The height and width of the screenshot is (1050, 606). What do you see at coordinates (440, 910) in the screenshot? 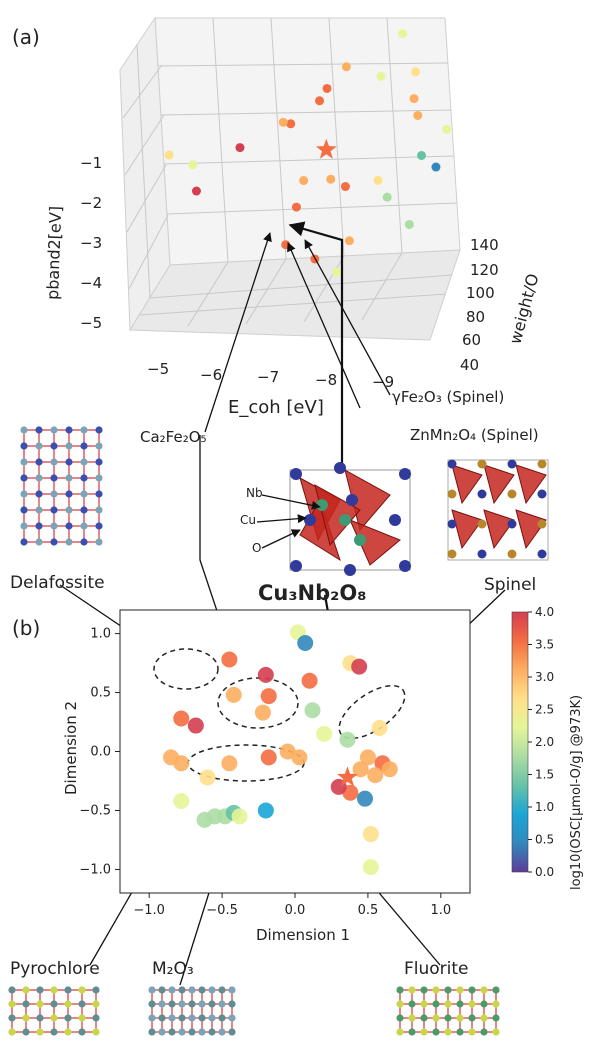
I see `x-tick-label: 1.0` at bounding box center [440, 910].